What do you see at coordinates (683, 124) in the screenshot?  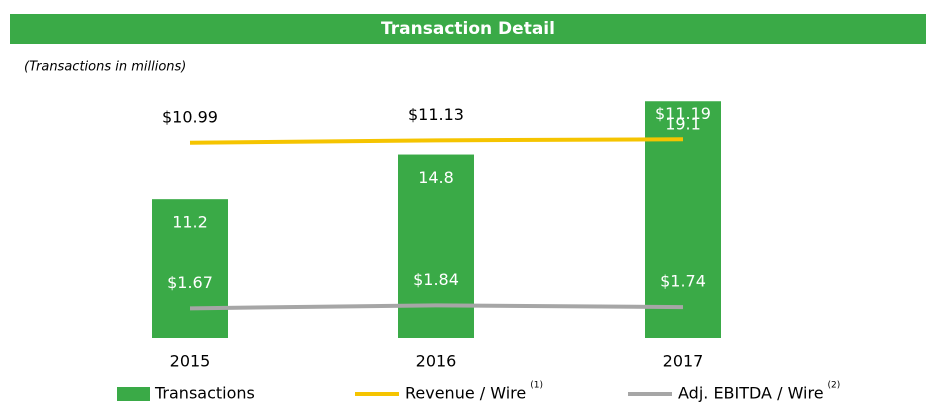 I see `bar-value-label: 19.1` at bounding box center [683, 124].